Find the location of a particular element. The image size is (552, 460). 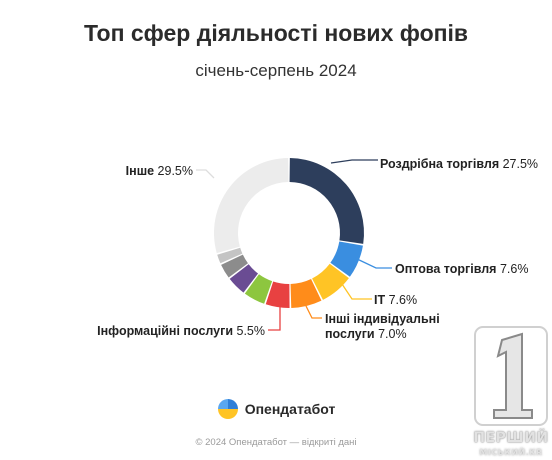

watermark-subtext: МІСЬКИЙ.KR is located at coordinates (511, 452).